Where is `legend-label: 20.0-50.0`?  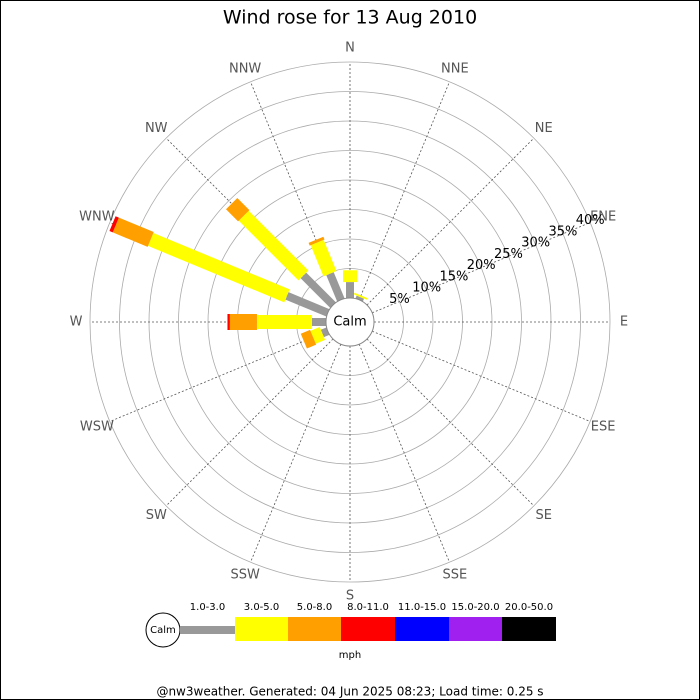 legend-label: 20.0-50.0 is located at coordinates (529, 607).